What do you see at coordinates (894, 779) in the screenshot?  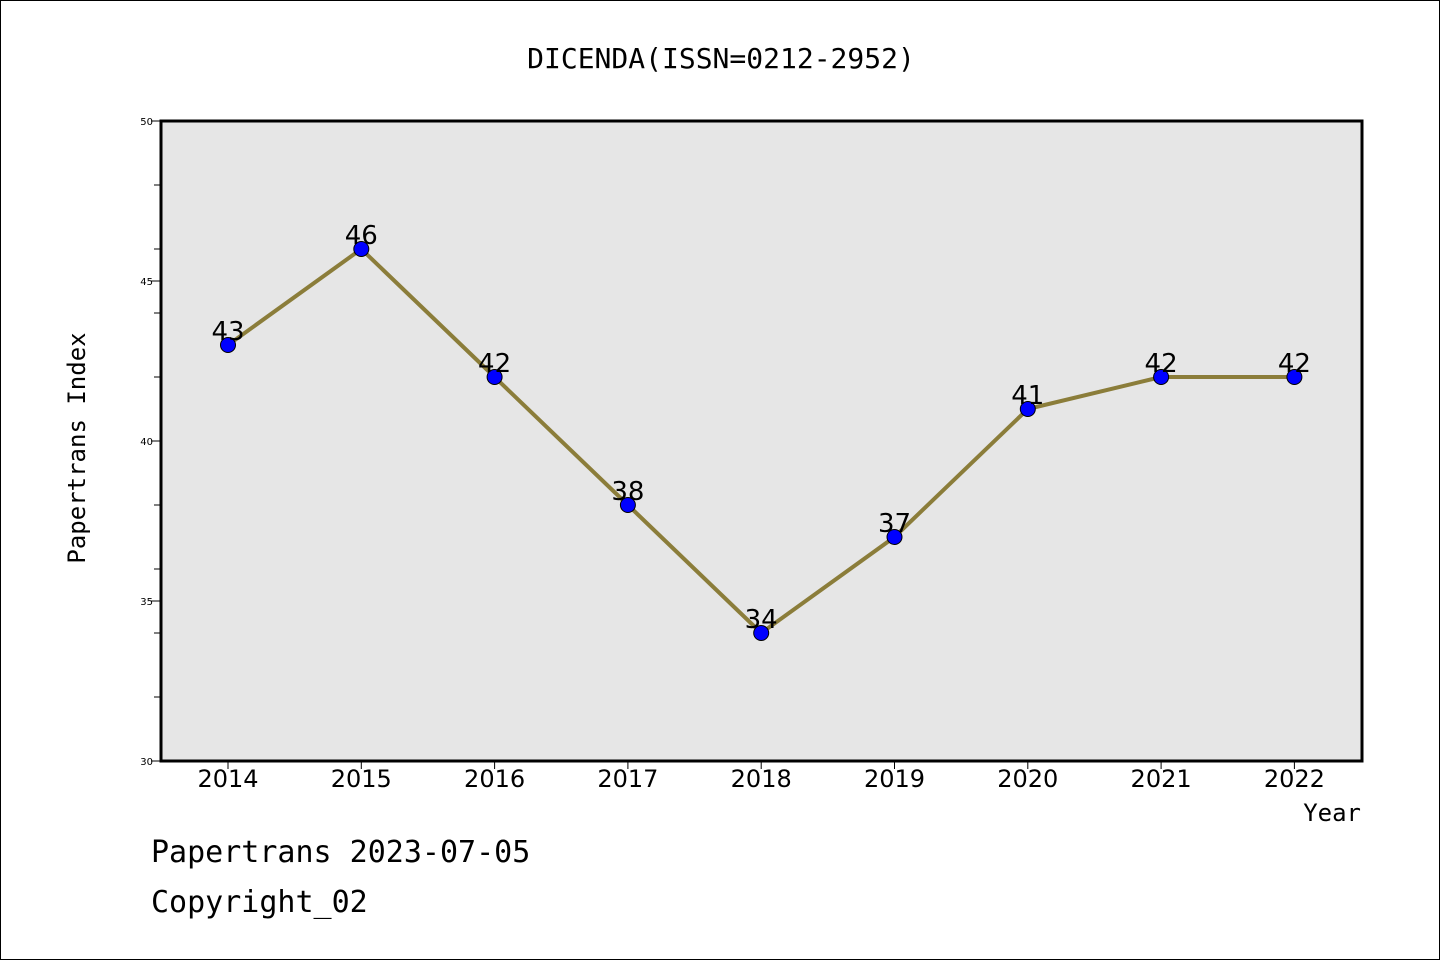 I see `x-tick-label: 2019` at bounding box center [894, 779].